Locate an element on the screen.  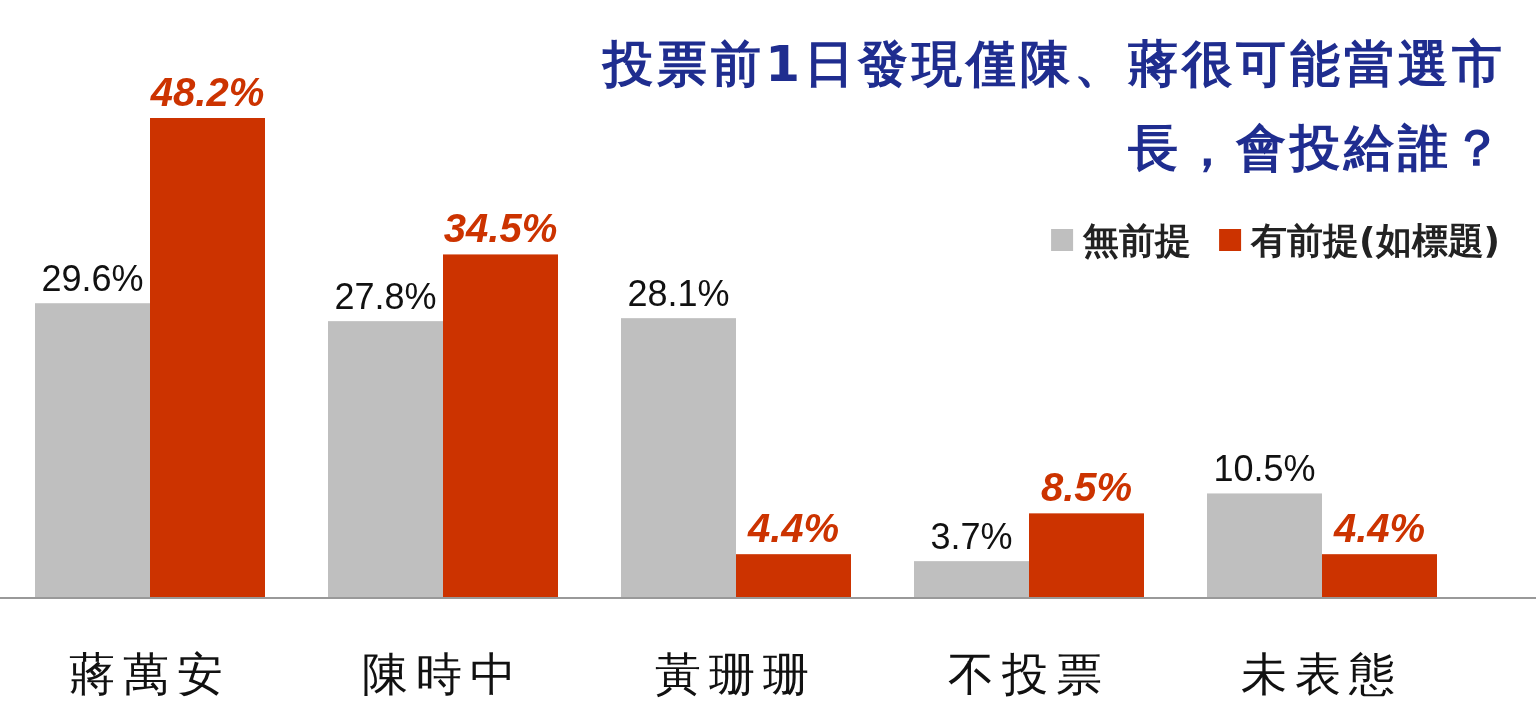
x-tick-label: 蔣萬安 is located at coordinates (150, 674).